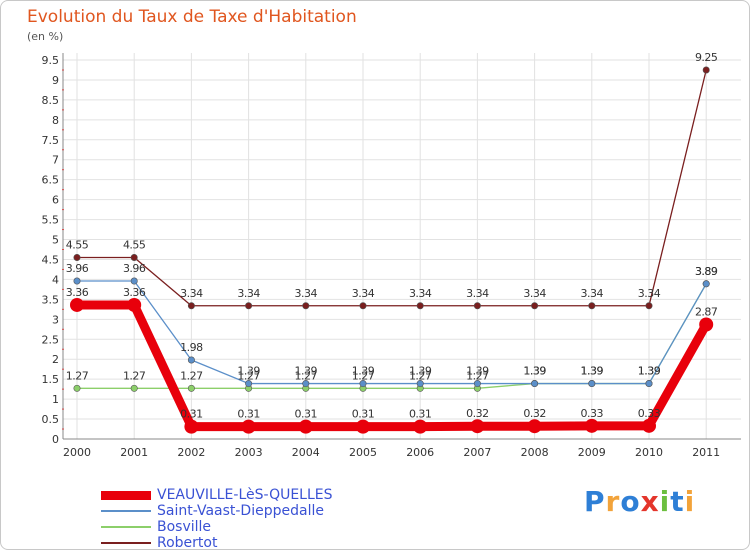 The height and width of the screenshot is (550, 750). I want to click on y-tick-label: 5, so click(55, 240).